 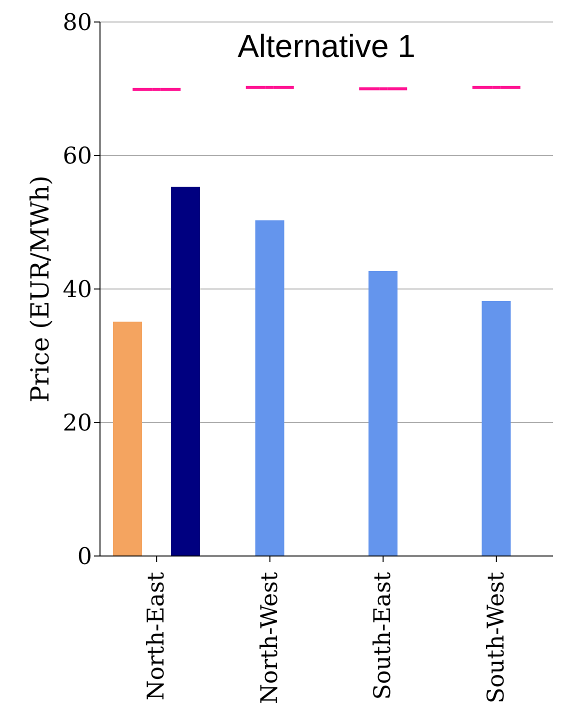 I want to click on y-axis-title: Price (EUR/MWh), so click(x=40, y=289).